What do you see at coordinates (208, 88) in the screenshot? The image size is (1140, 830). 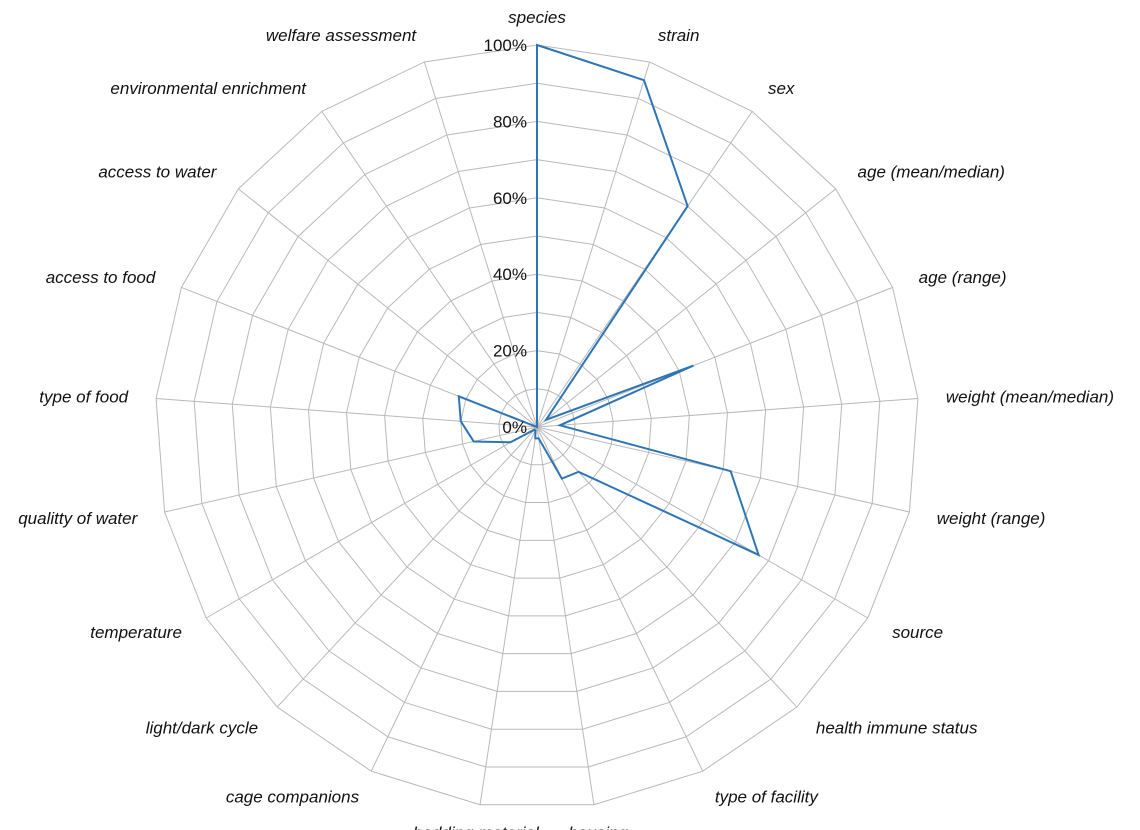 I see `category-label: environmental enrichment` at bounding box center [208, 88].